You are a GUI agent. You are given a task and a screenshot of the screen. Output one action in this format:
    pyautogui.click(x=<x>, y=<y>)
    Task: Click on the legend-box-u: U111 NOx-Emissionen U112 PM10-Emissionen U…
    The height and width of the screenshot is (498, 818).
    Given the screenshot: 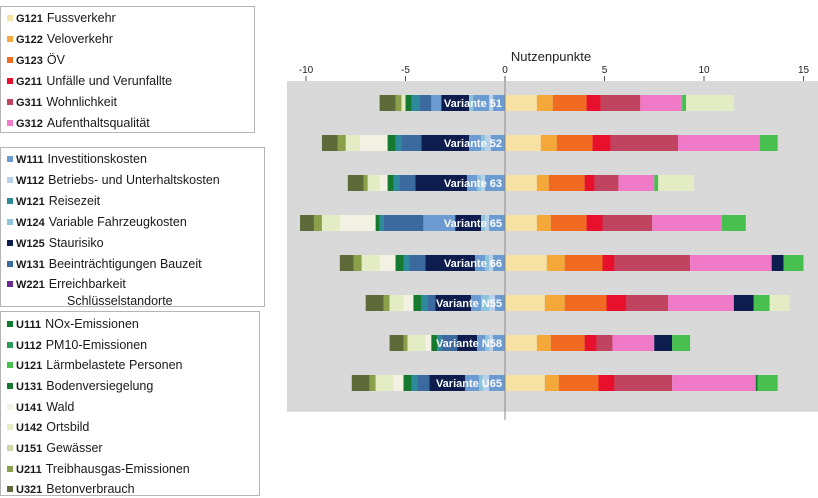 What is the action you would take?
    pyautogui.click(x=130, y=403)
    